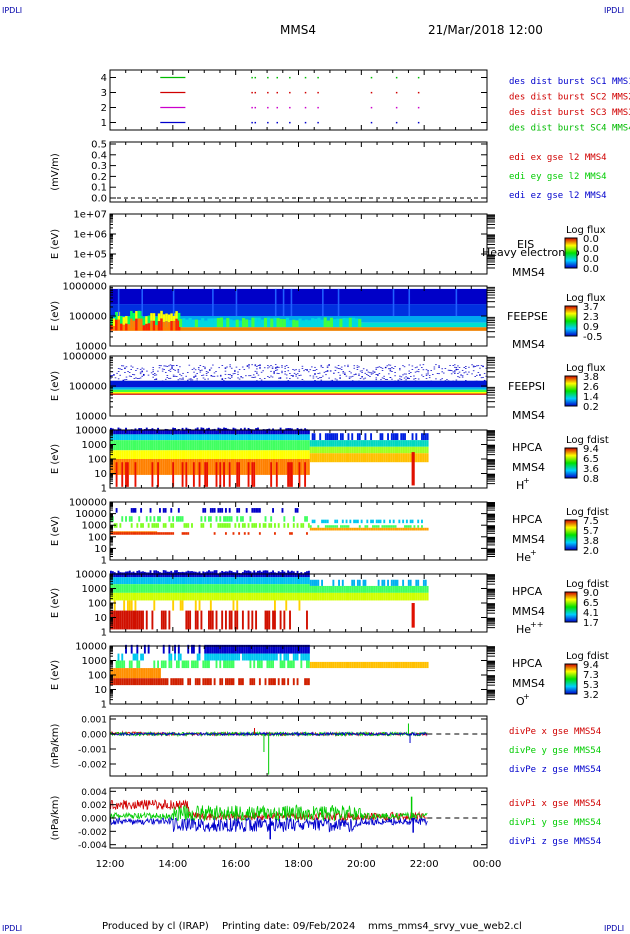 The image size is (630, 934). Describe the element at coordinates (55, 675) in the screenshot. I see `y-axis-label: E (eV)` at that location.